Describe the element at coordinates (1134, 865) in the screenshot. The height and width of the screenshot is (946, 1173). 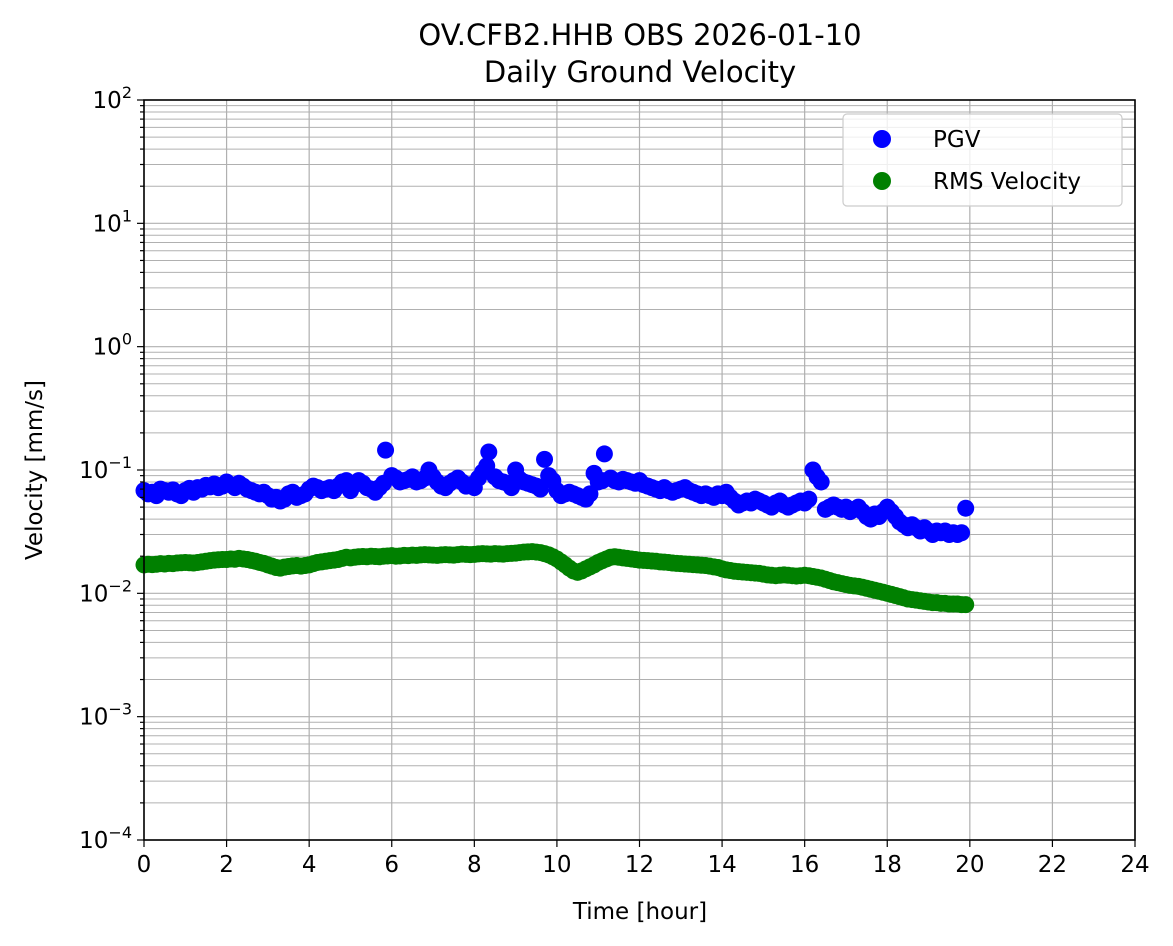
I see `x-tick-label: 24` at that location.